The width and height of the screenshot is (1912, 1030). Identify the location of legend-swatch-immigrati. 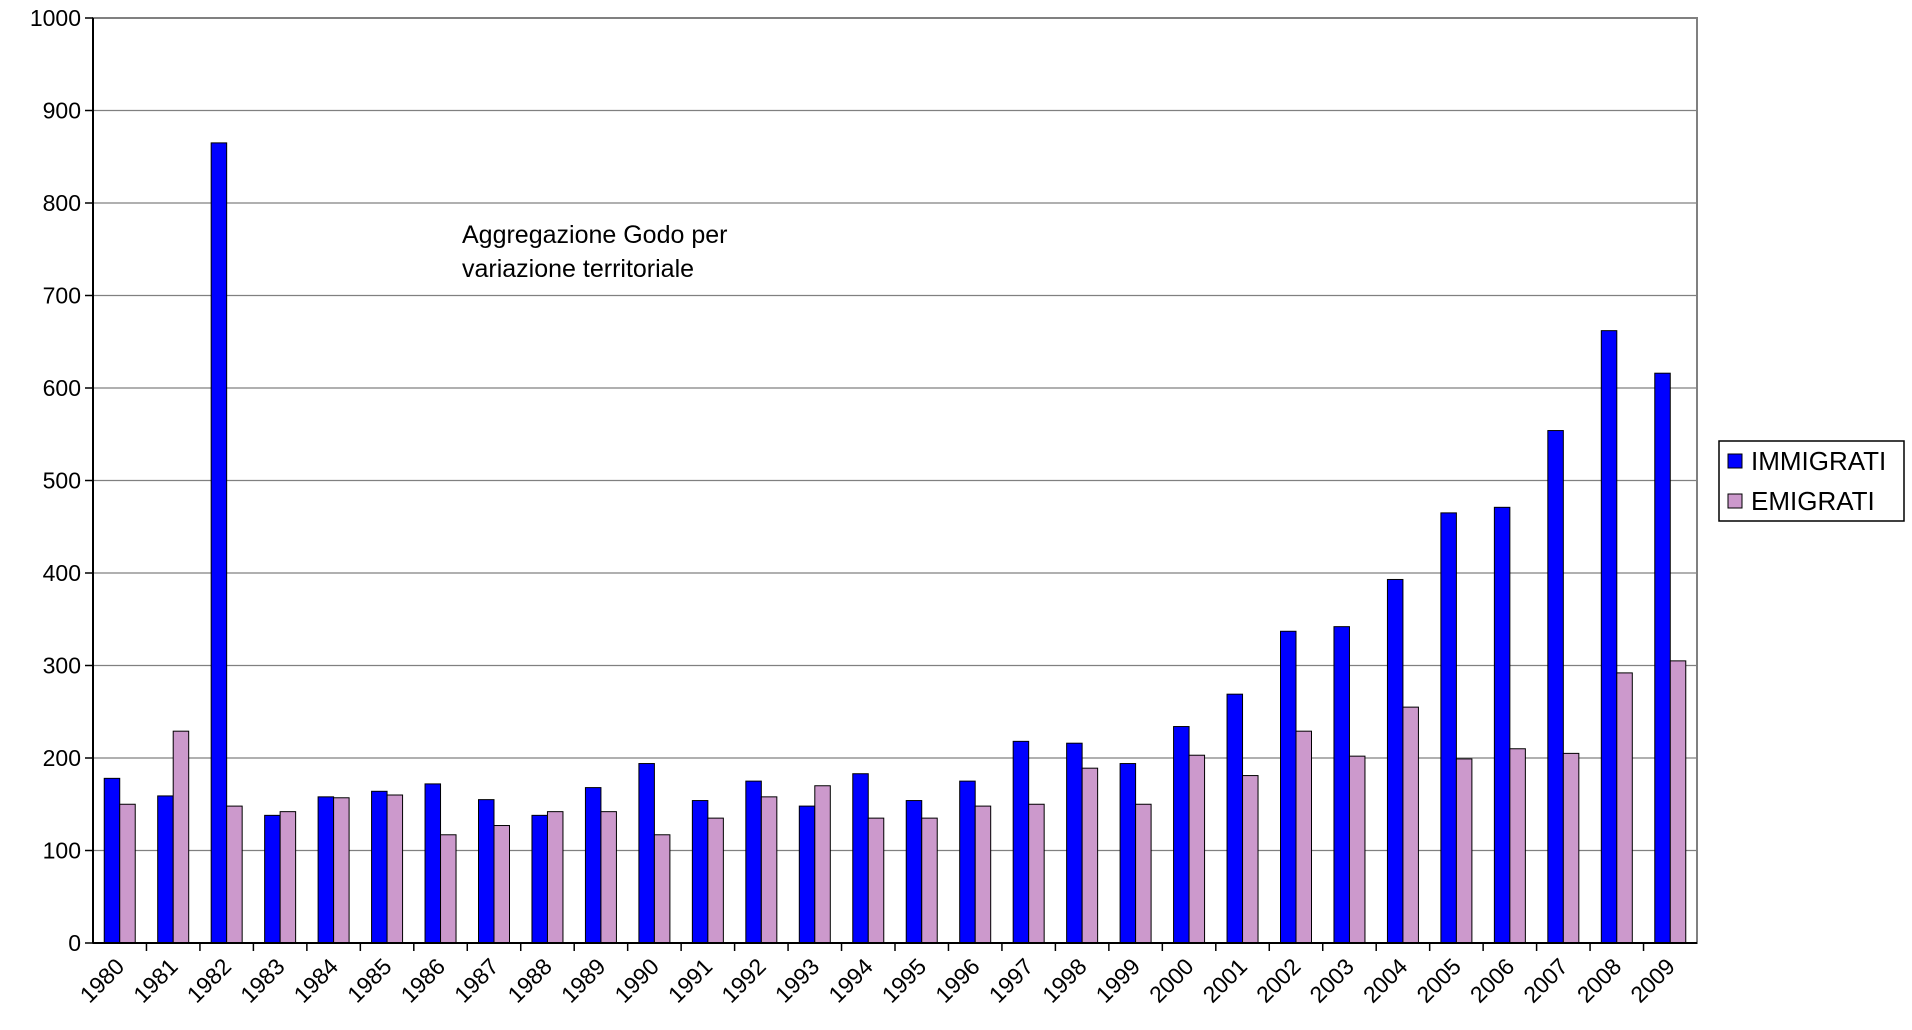
(1735, 461).